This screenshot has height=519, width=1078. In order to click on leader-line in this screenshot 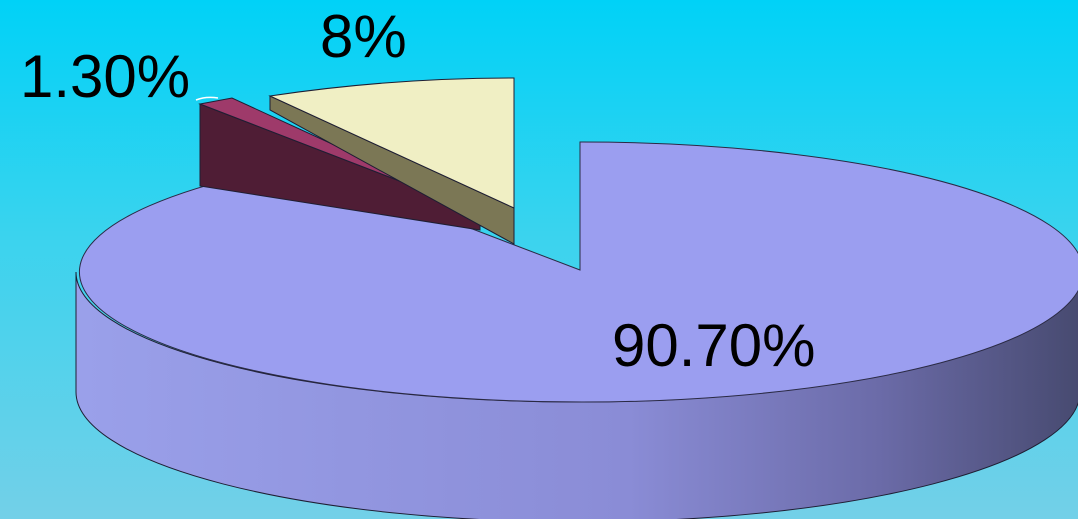, I will do `click(207, 98)`.